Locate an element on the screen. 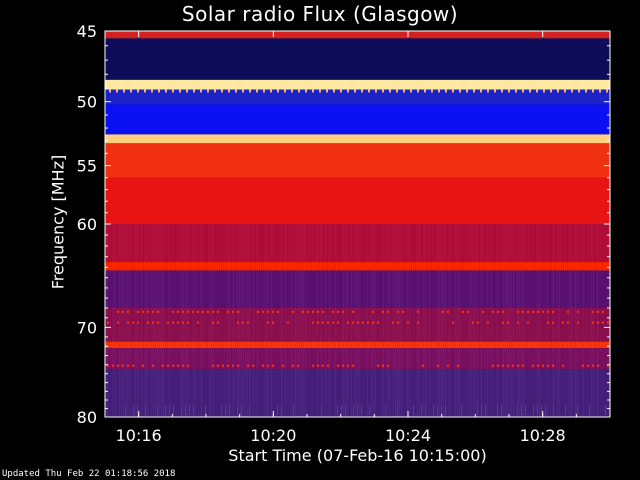 Image resolution: width=640 pixels, height=480 pixels. x-axis-label: Start Time (07-Feb-16 10:15:00) is located at coordinates (357, 455).